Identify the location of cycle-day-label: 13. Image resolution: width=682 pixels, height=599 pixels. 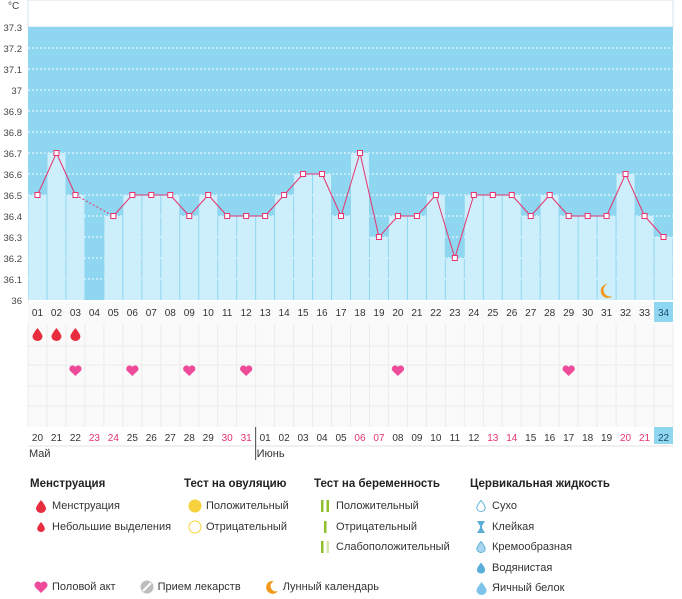
(266, 313).